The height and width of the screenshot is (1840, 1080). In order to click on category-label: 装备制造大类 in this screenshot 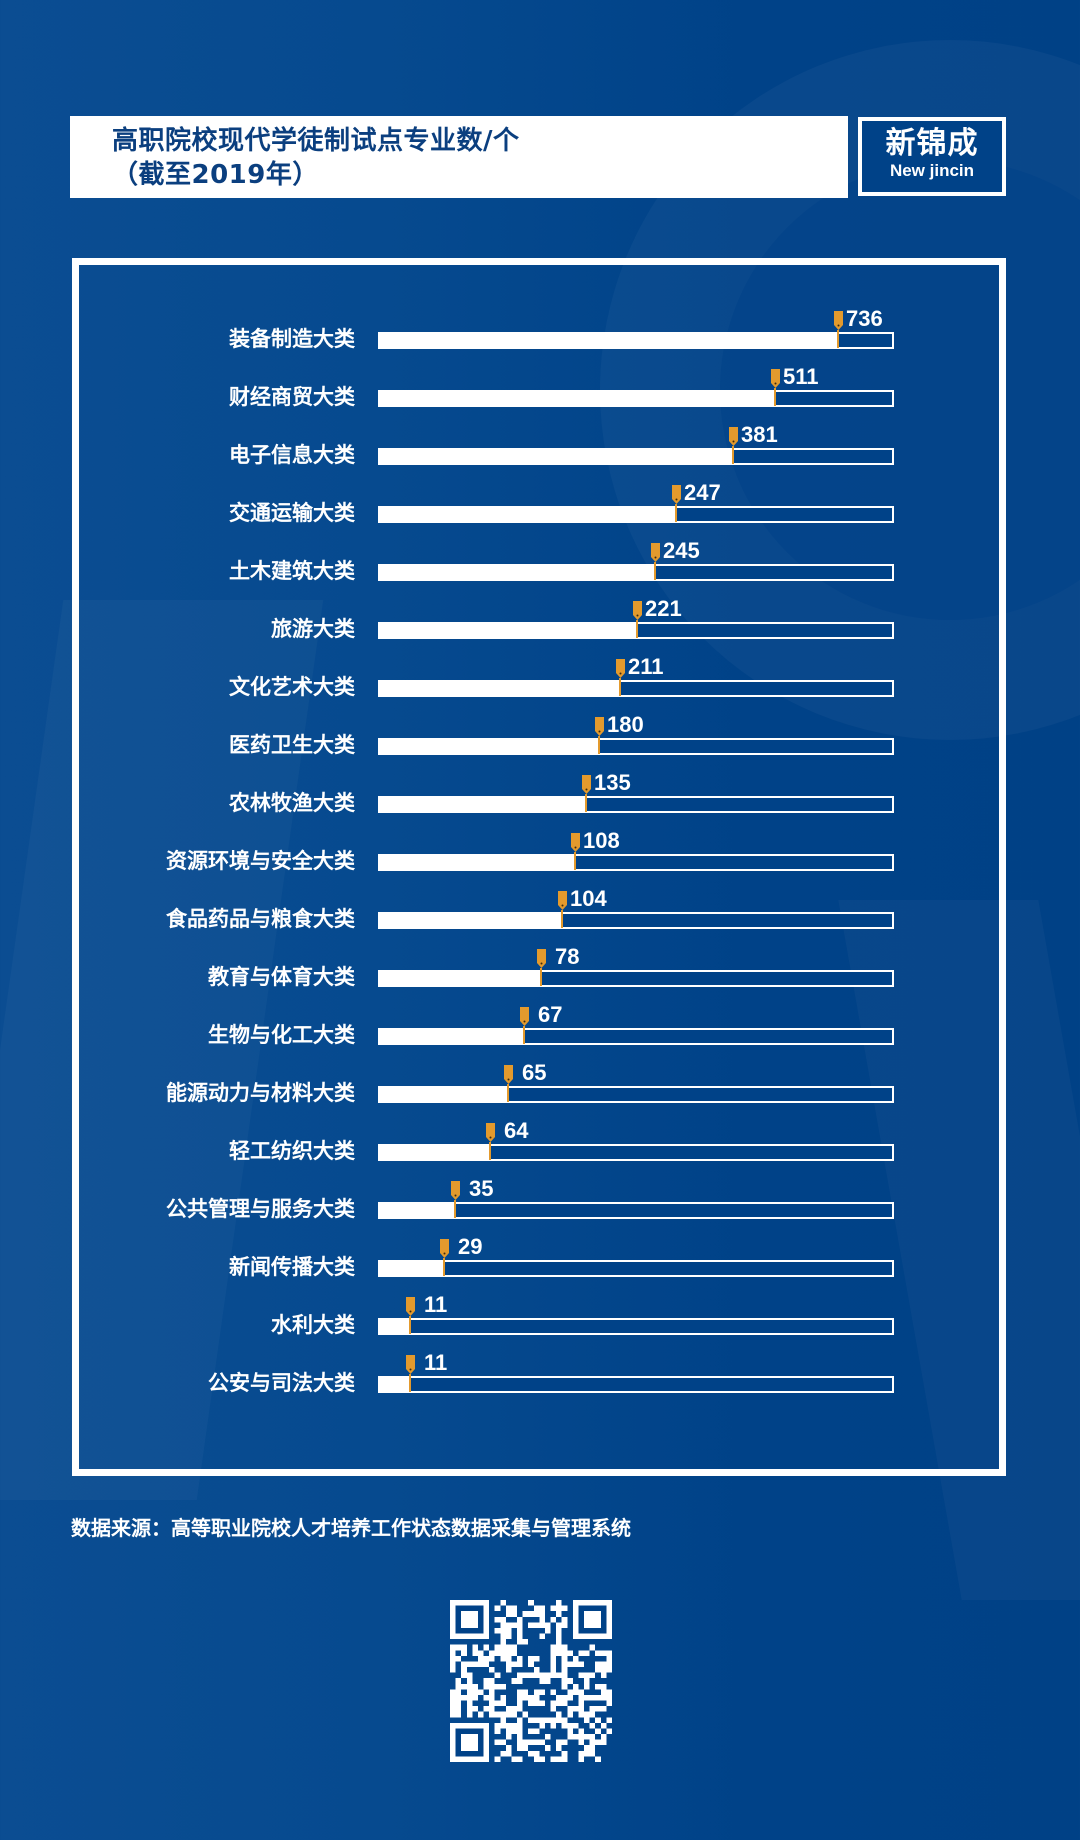, I will do `click(292, 339)`.